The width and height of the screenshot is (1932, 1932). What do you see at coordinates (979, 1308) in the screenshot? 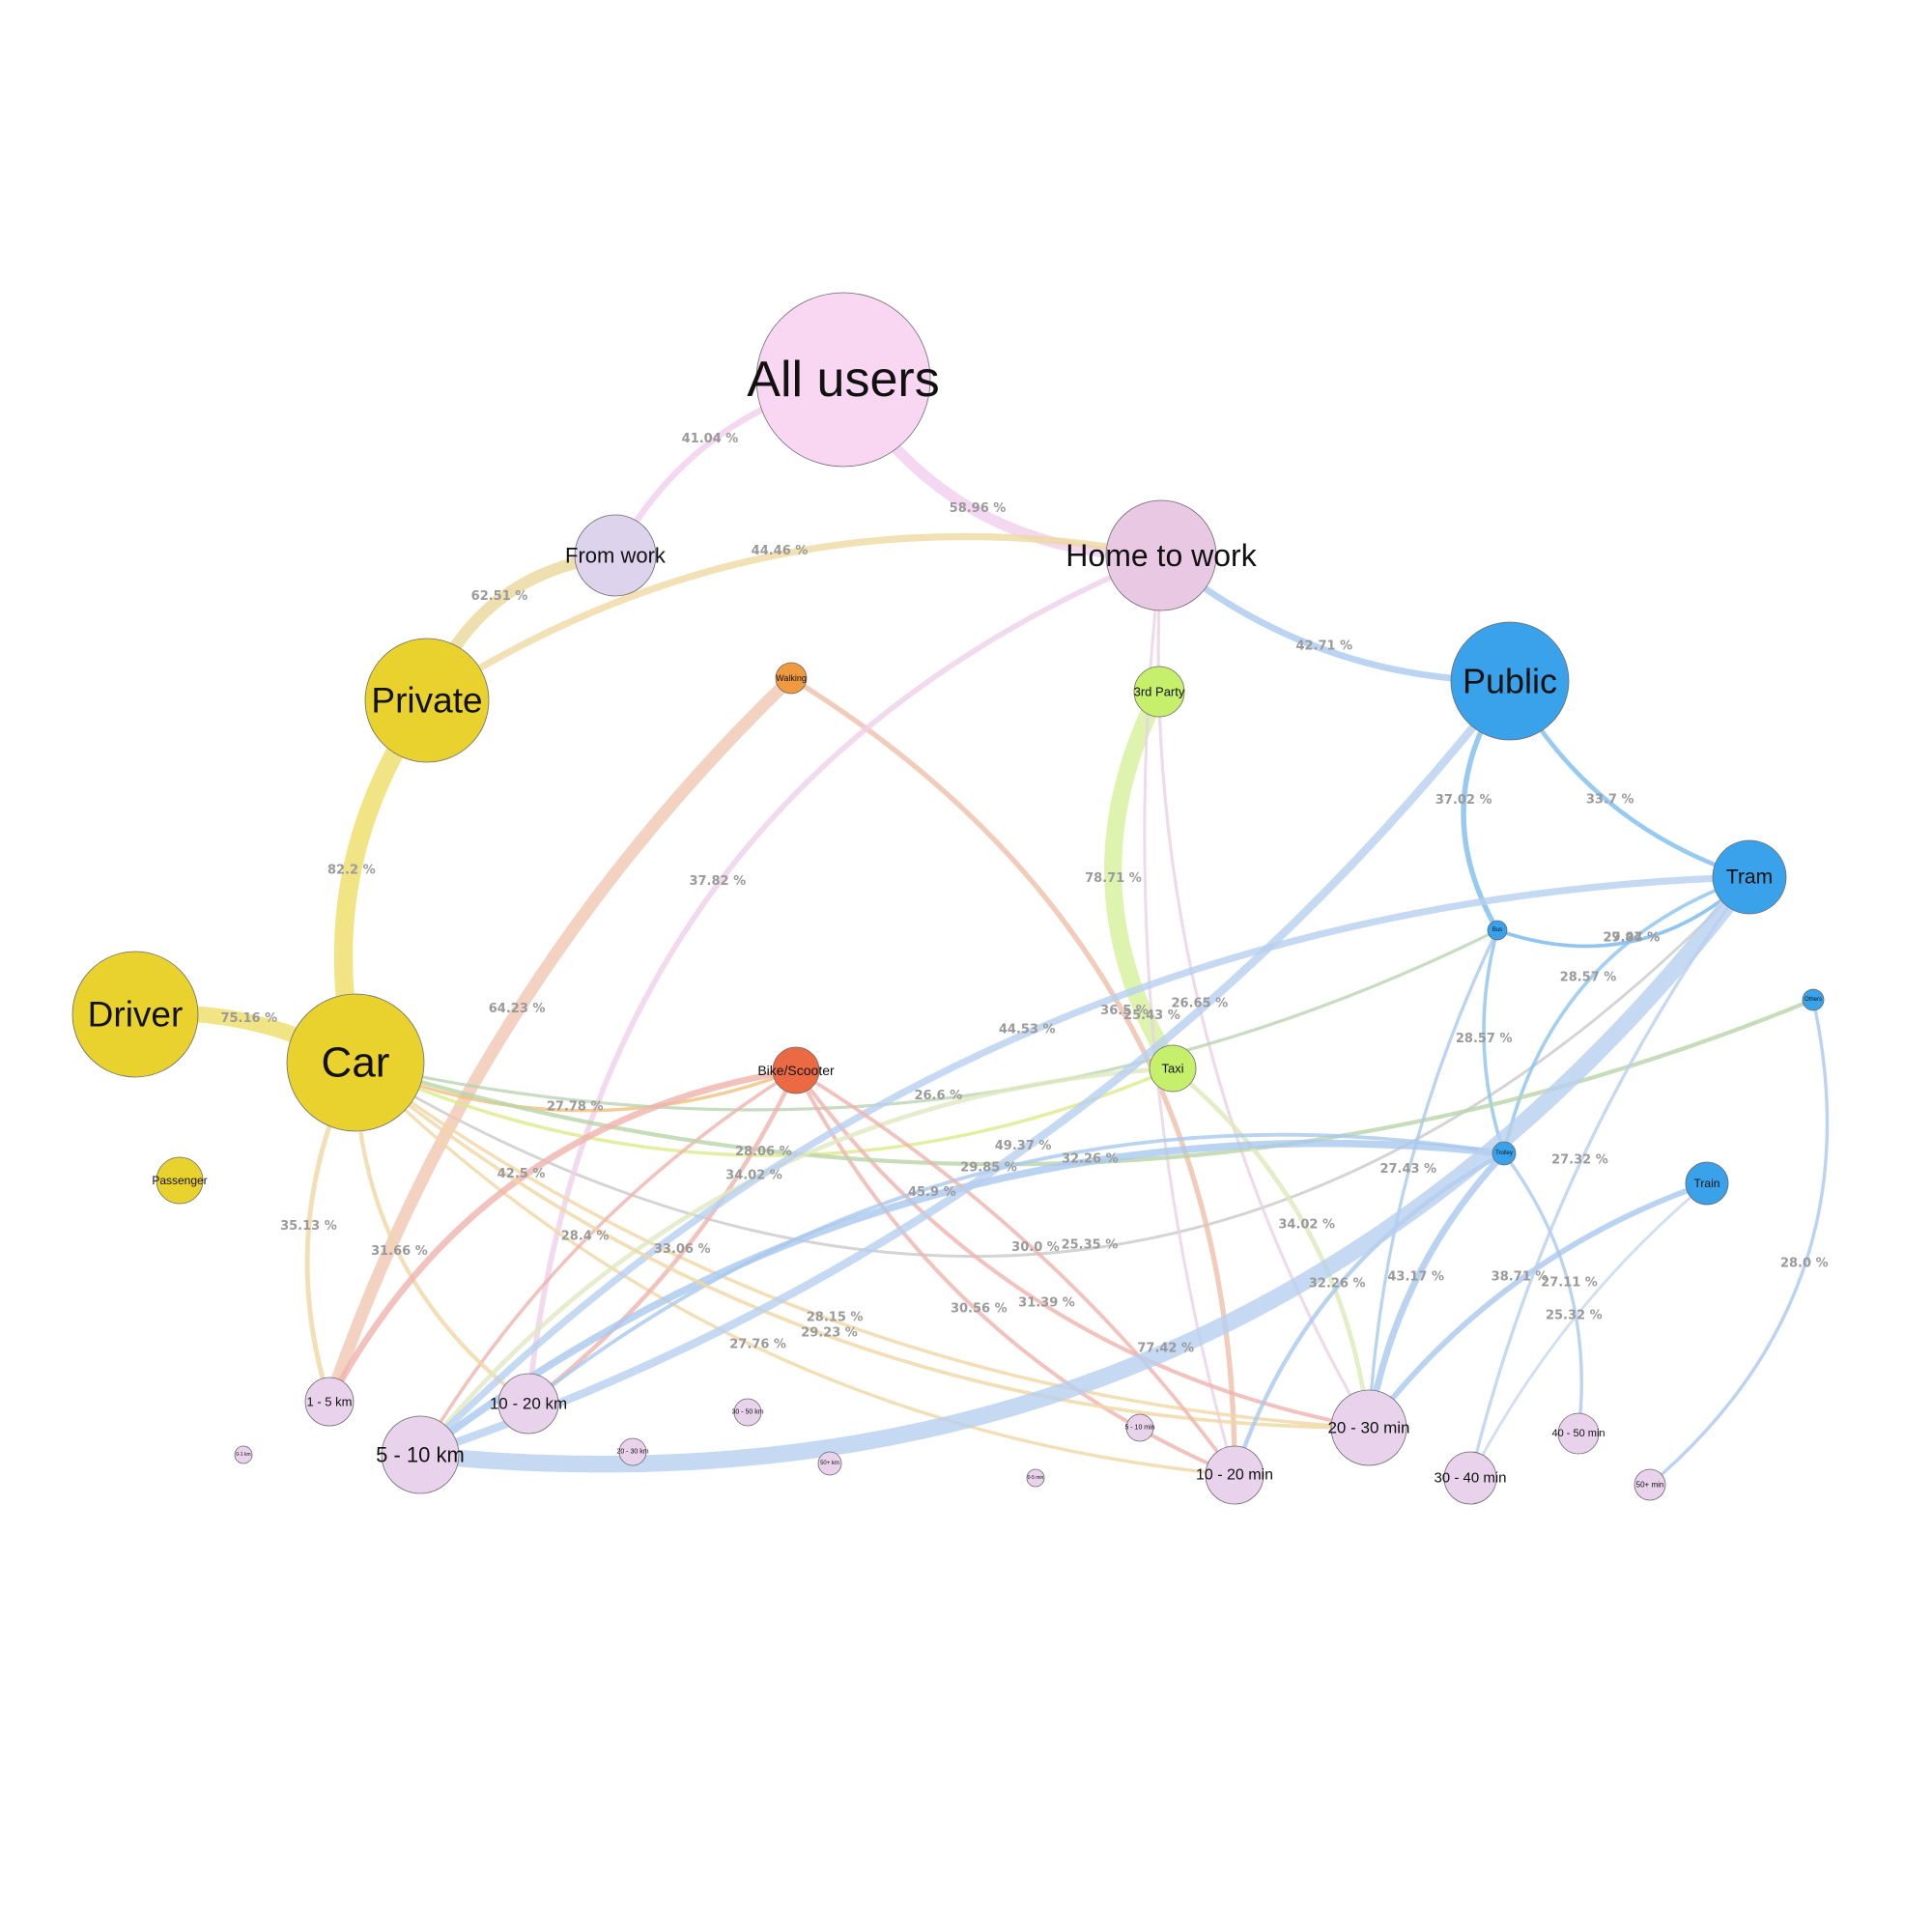
I see `edge-label: 30.56 %` at bounding box center [979, 1308].